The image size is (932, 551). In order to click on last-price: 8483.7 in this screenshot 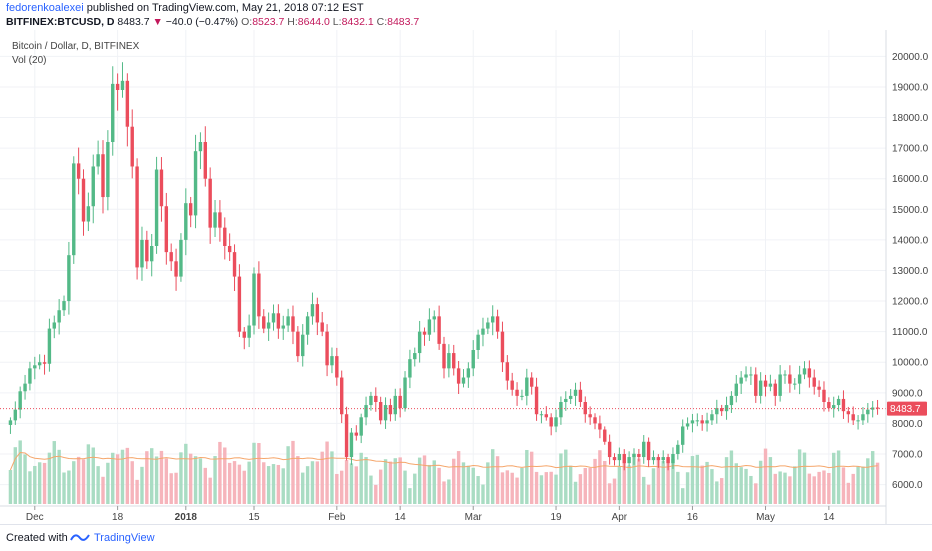, I will do `click(133, 22)`.